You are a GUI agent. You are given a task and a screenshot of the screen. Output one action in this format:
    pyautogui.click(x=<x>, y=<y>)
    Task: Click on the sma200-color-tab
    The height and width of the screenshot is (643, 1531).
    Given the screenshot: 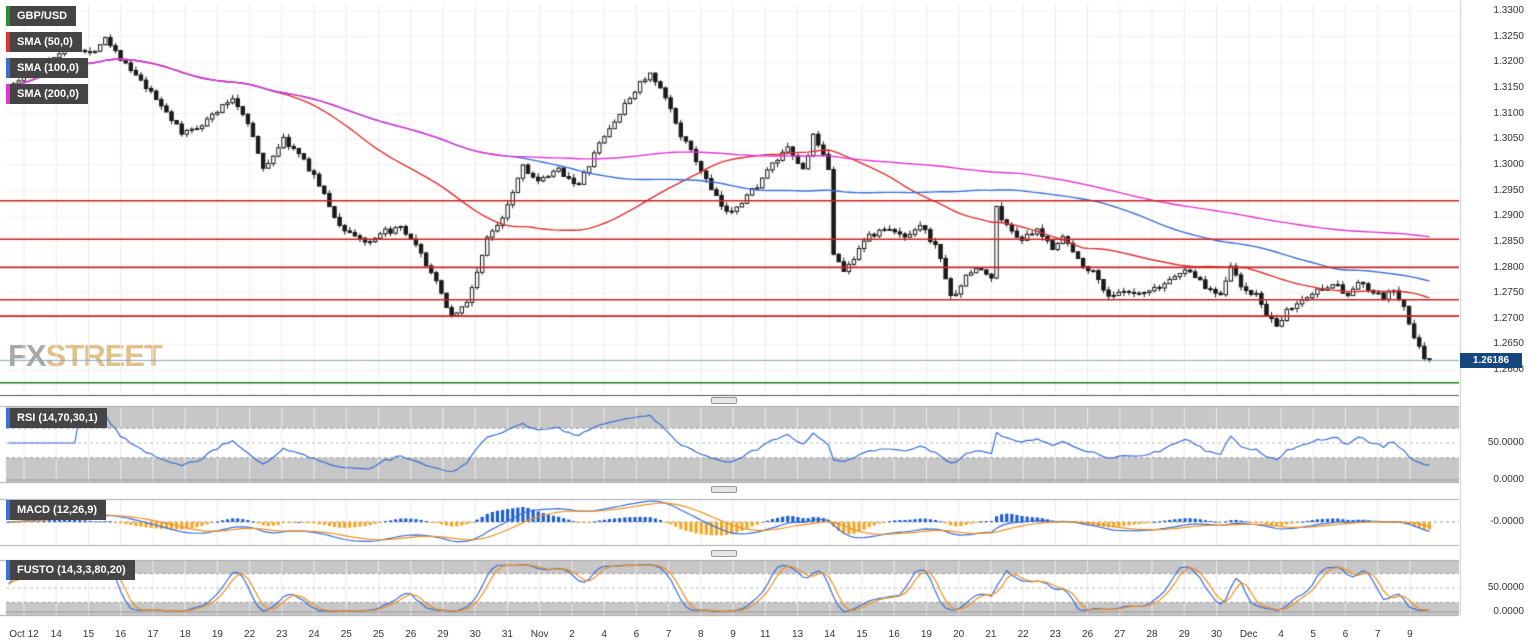 What is the action you would take?
    pyautogui.click(x=8, y=94)
    